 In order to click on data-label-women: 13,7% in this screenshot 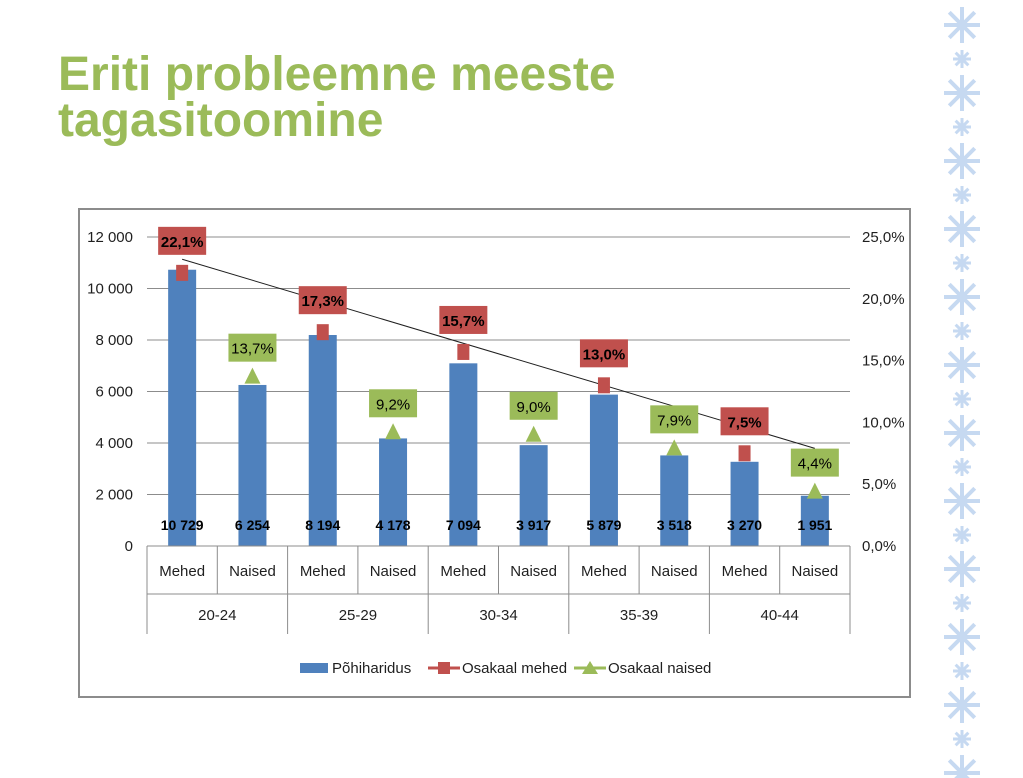, I will do `click(252, 349)`.